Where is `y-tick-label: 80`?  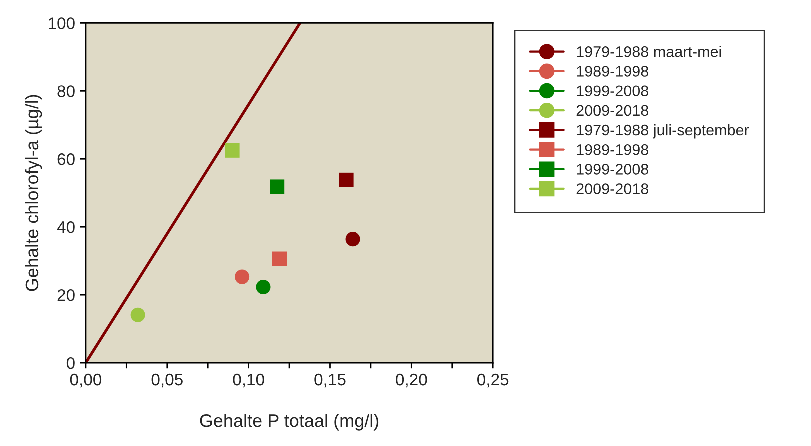
y-tick-label: 80 is located at coordinates (66, 92).